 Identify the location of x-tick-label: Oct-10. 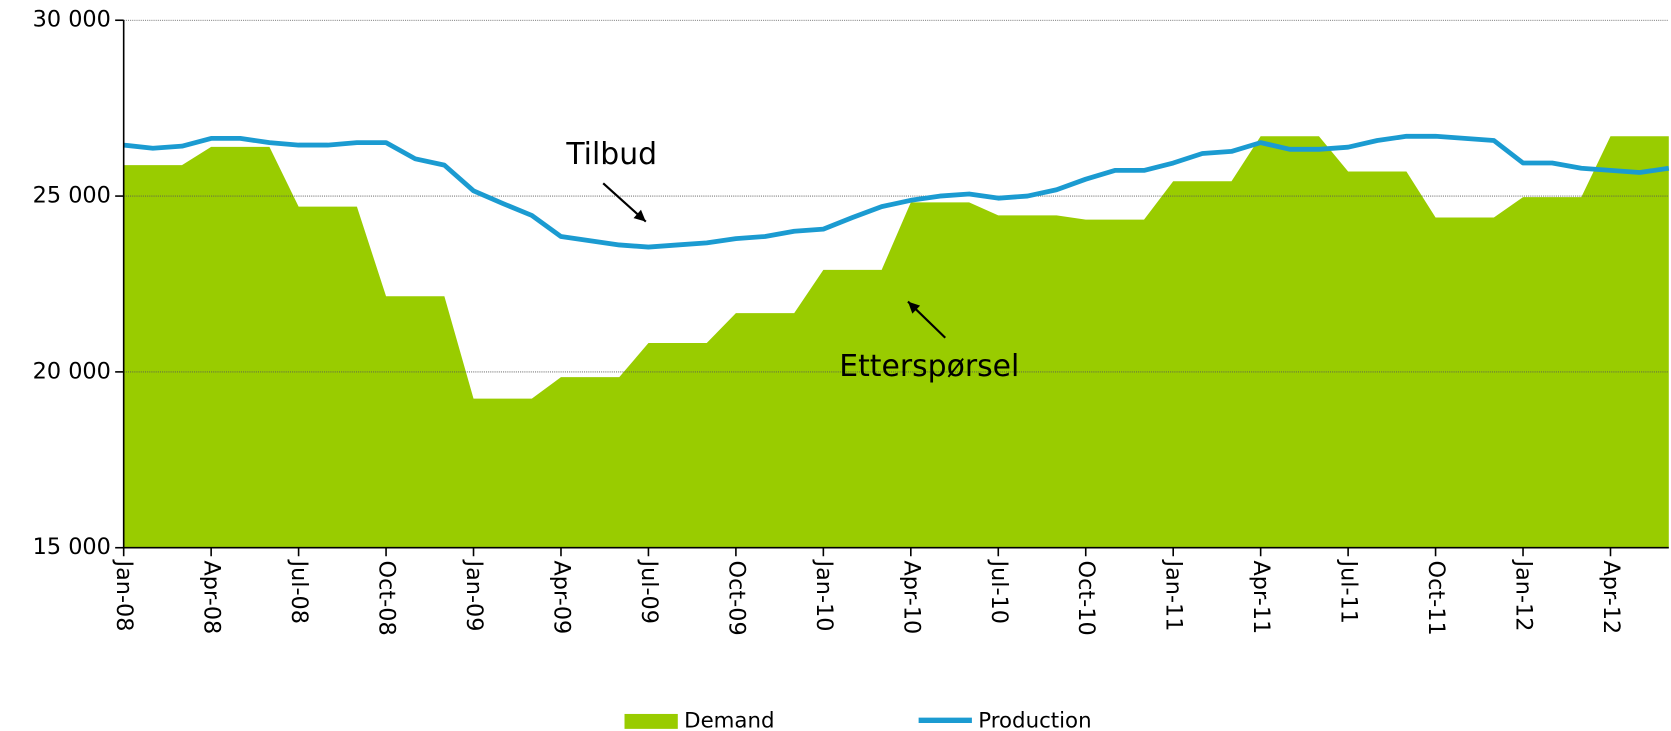
(1086, 598).